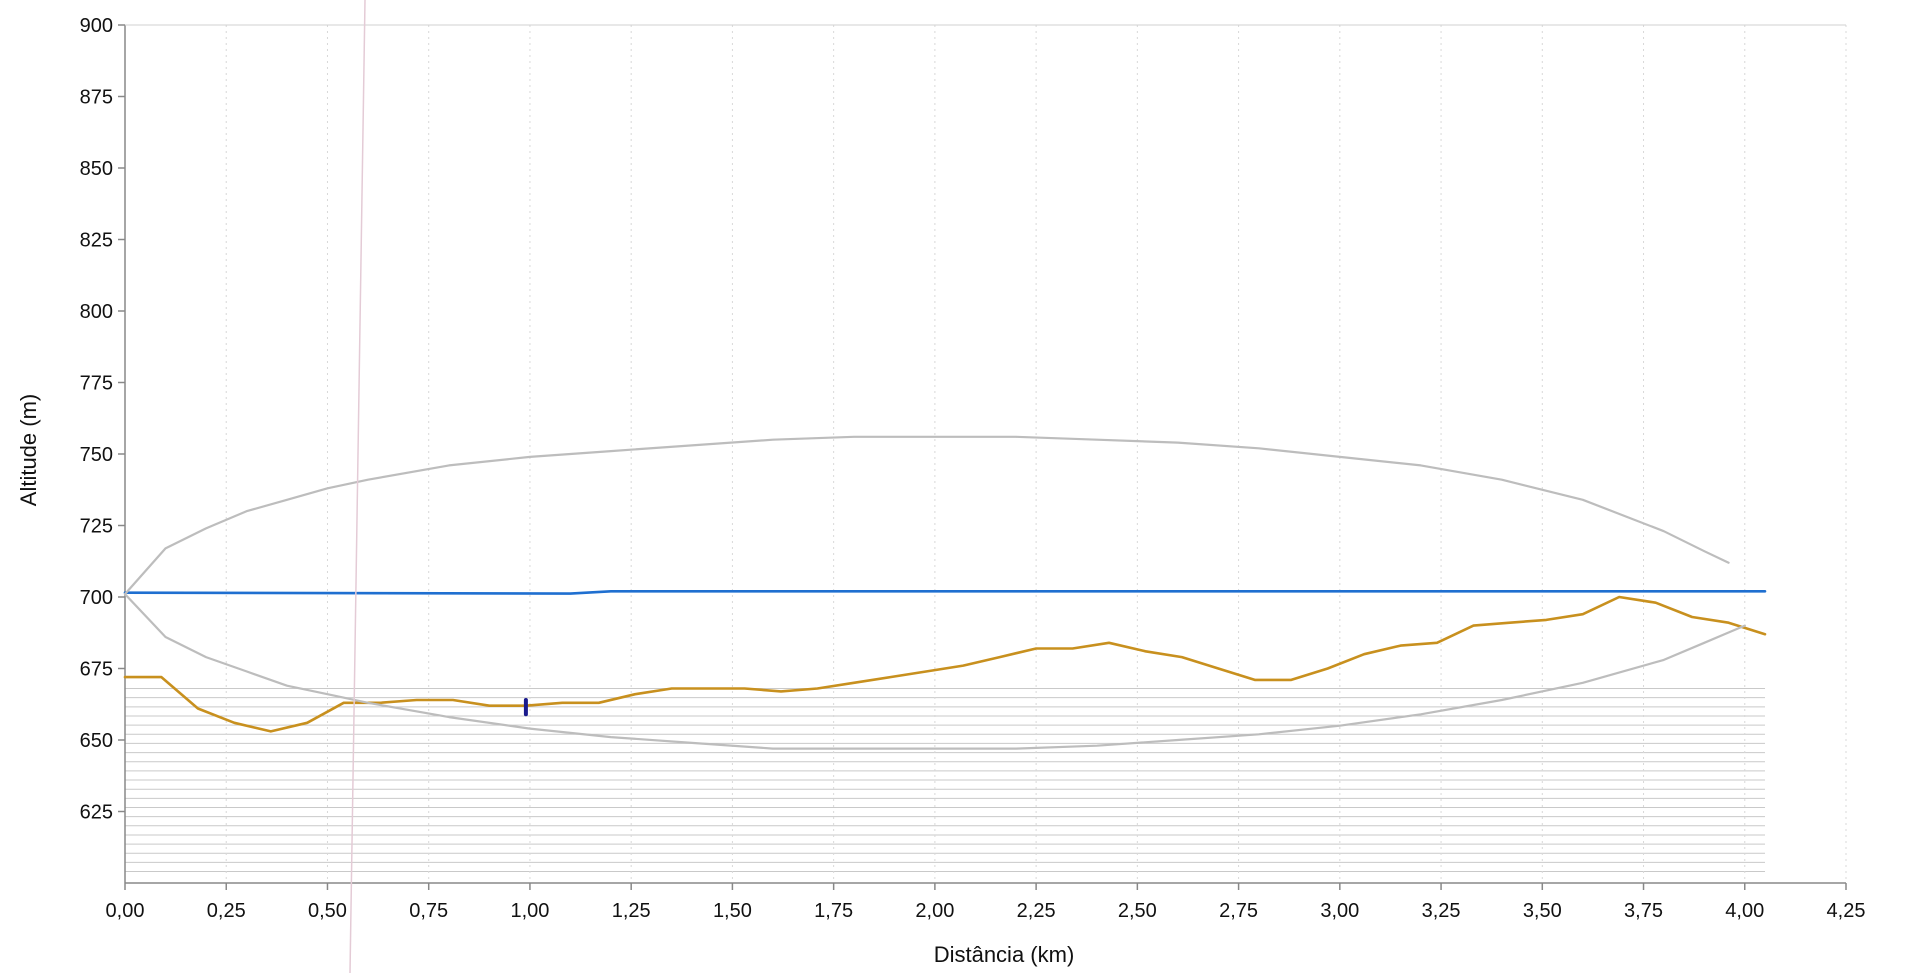  I want to click on x-tick-label: 0,50, so click(327, 911).